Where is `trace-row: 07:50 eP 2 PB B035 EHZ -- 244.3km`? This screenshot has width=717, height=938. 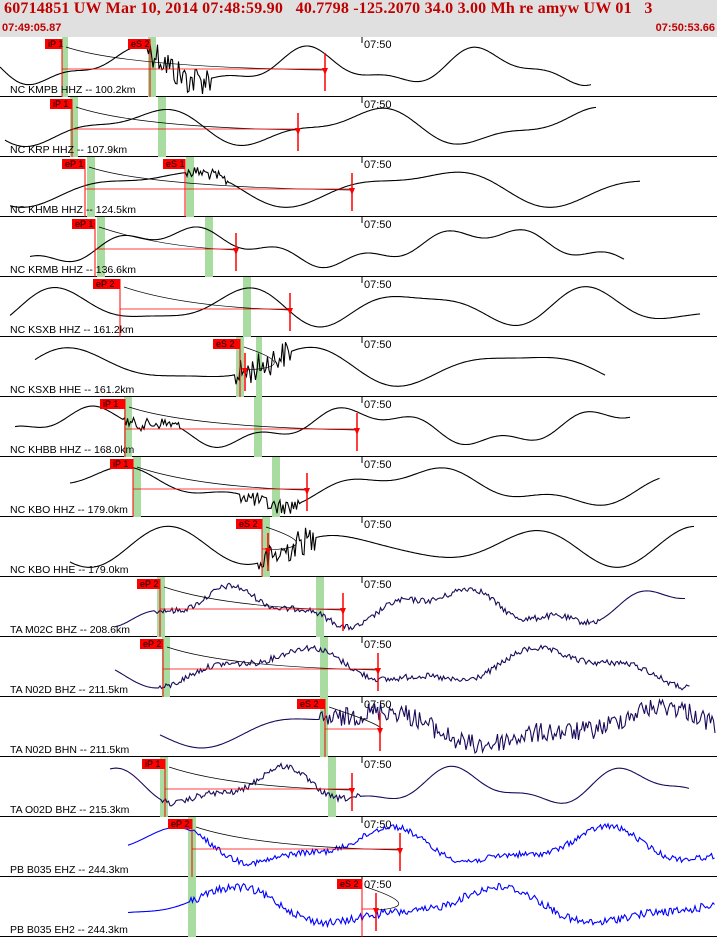 trace-row: 07:50 eP 2 PB B035 EHZ -- 244.3km is located at coordinates (358, 847).